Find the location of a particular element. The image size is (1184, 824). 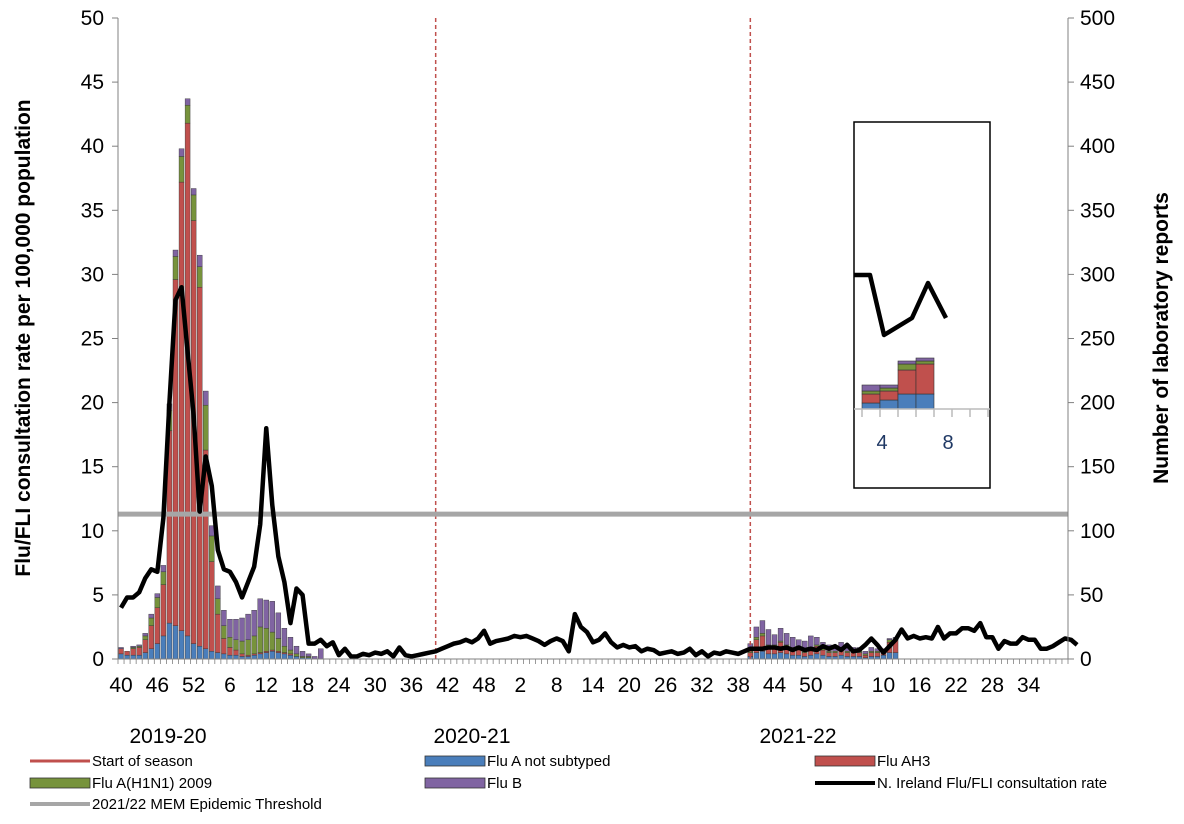

y-tick-label: 35 is located at coordinates (92, 210).